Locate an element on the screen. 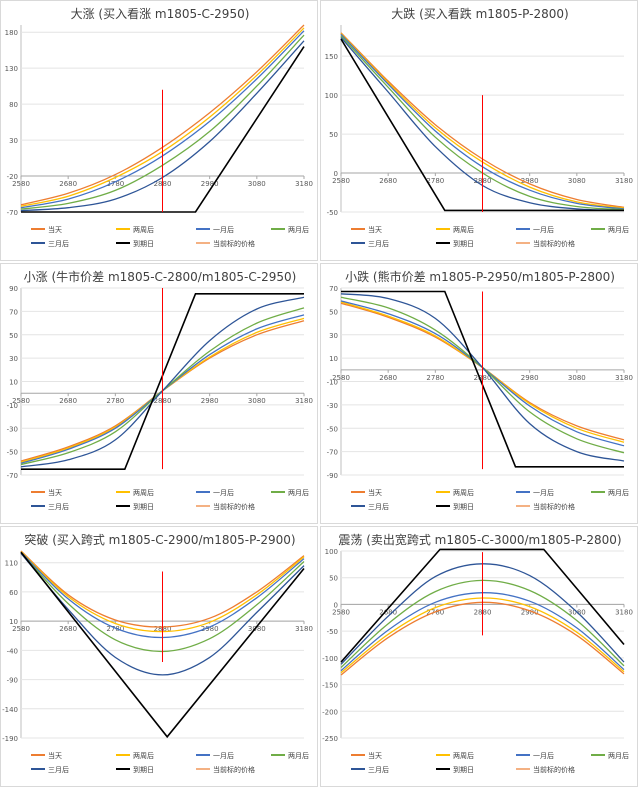 The height and width of the screenshot is (788, 639). y-tick-label: -200 is located at coordinates (330, 712).